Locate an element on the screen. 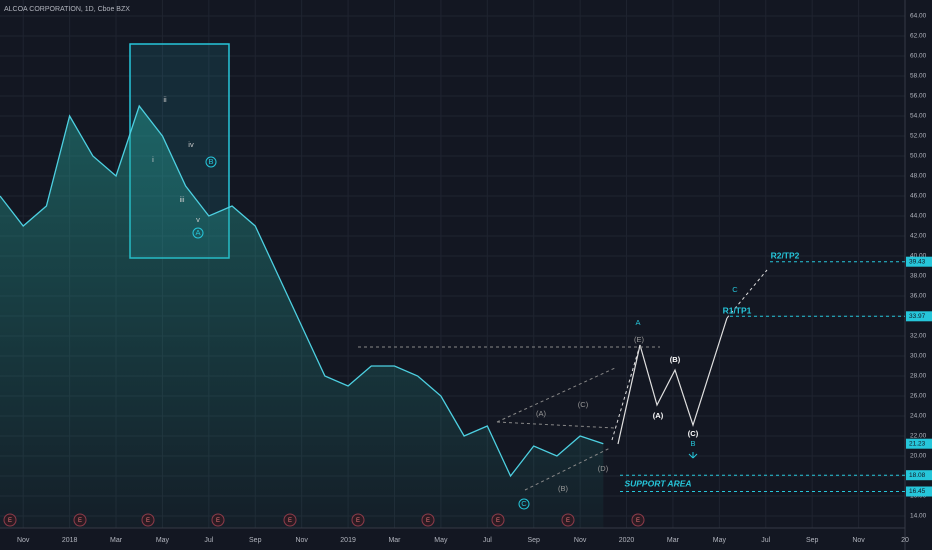 This screenshot has height=550, width=932. y-tick-label: 14.00 is located at coordinates (918, 516).